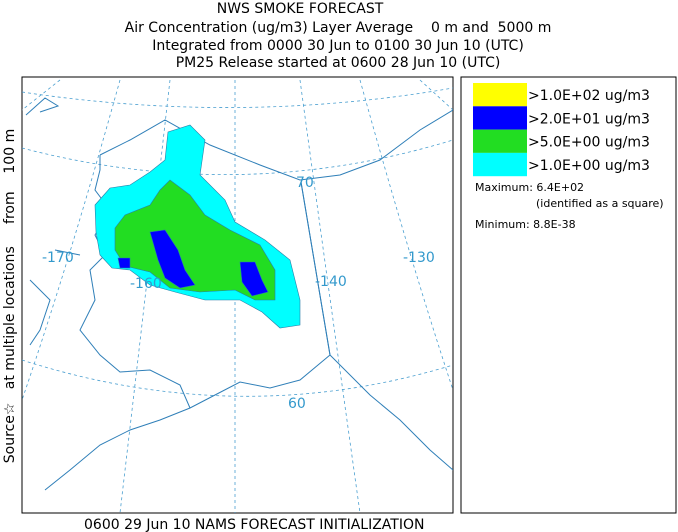 The height and width of the screenshot is (532, 678). Describe the element at coordinates (529, 187) in the screenshot. I see `maximum: Maximum: 6.4E+02` at that location.